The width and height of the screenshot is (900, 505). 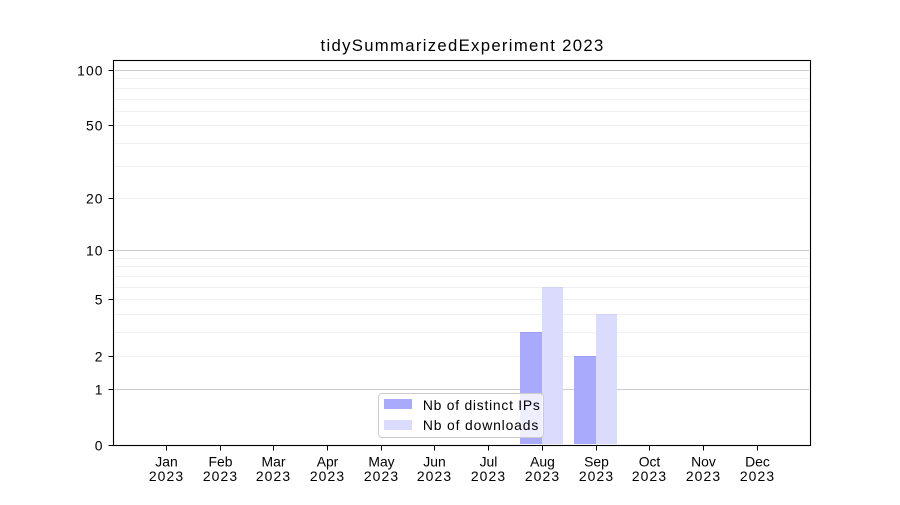 What do you see at coordinates (95, 251) in the screenshot?
I see `svg-text: 10` at bounding box center [95, 251].